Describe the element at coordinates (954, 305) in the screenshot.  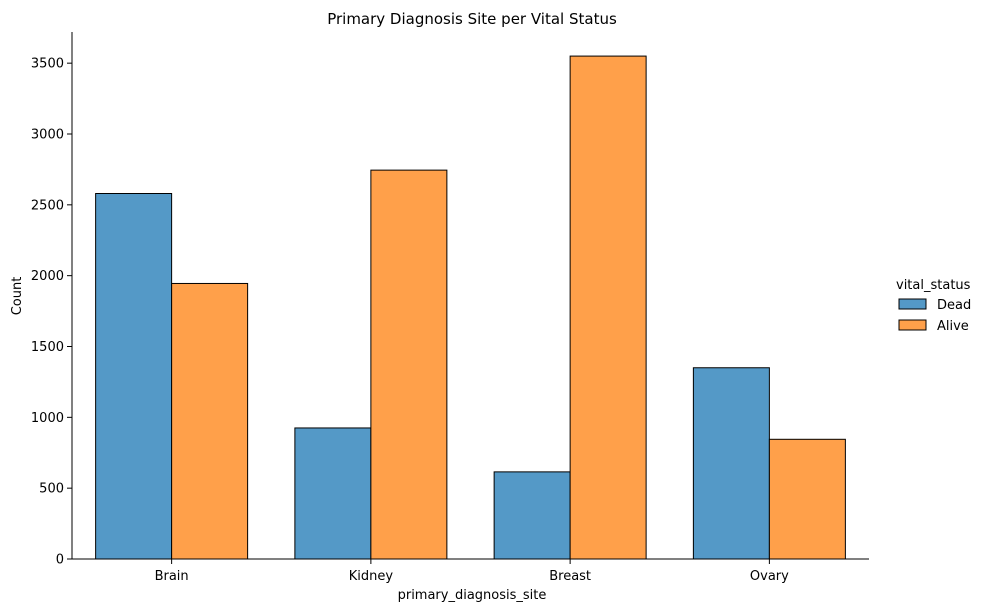
I see `legend-label-dead: Dead` at that location.